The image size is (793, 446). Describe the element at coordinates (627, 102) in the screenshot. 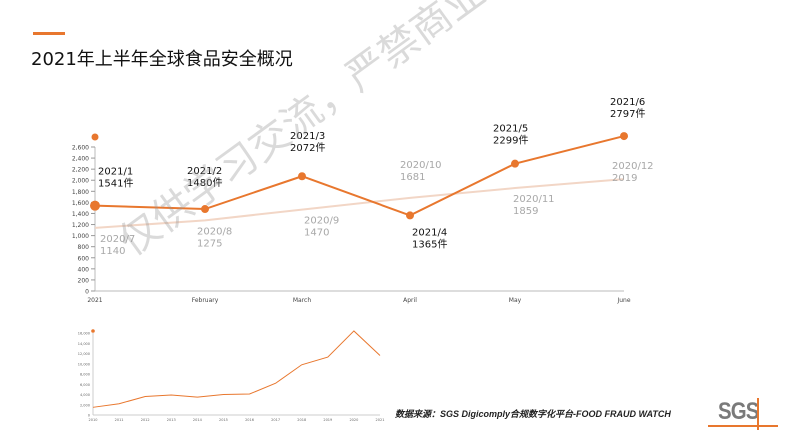

I see `series-2021-date-label: 2021/6` at that location.